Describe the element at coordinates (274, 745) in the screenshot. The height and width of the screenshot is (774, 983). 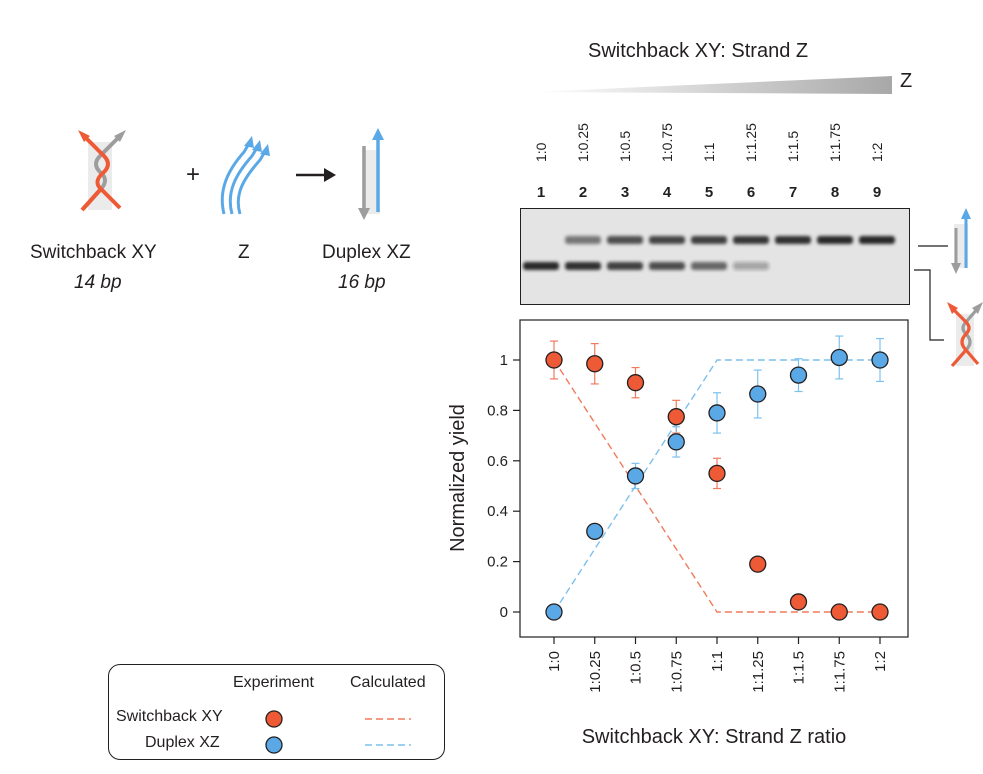
I see `legend-duplex-marker` at that location.